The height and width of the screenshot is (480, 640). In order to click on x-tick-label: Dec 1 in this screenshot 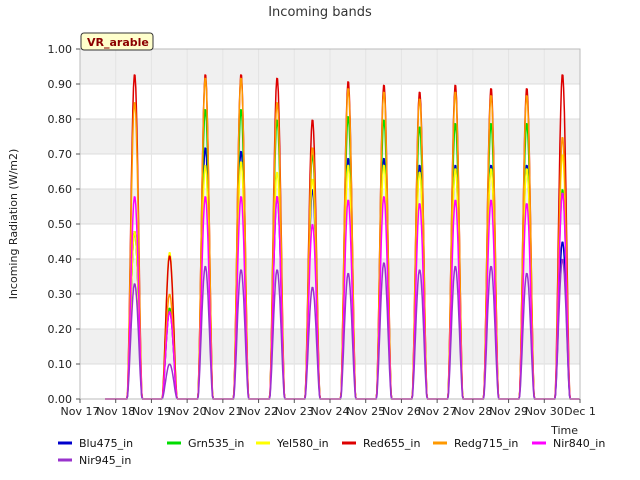, I will do `click(580, 411)`.